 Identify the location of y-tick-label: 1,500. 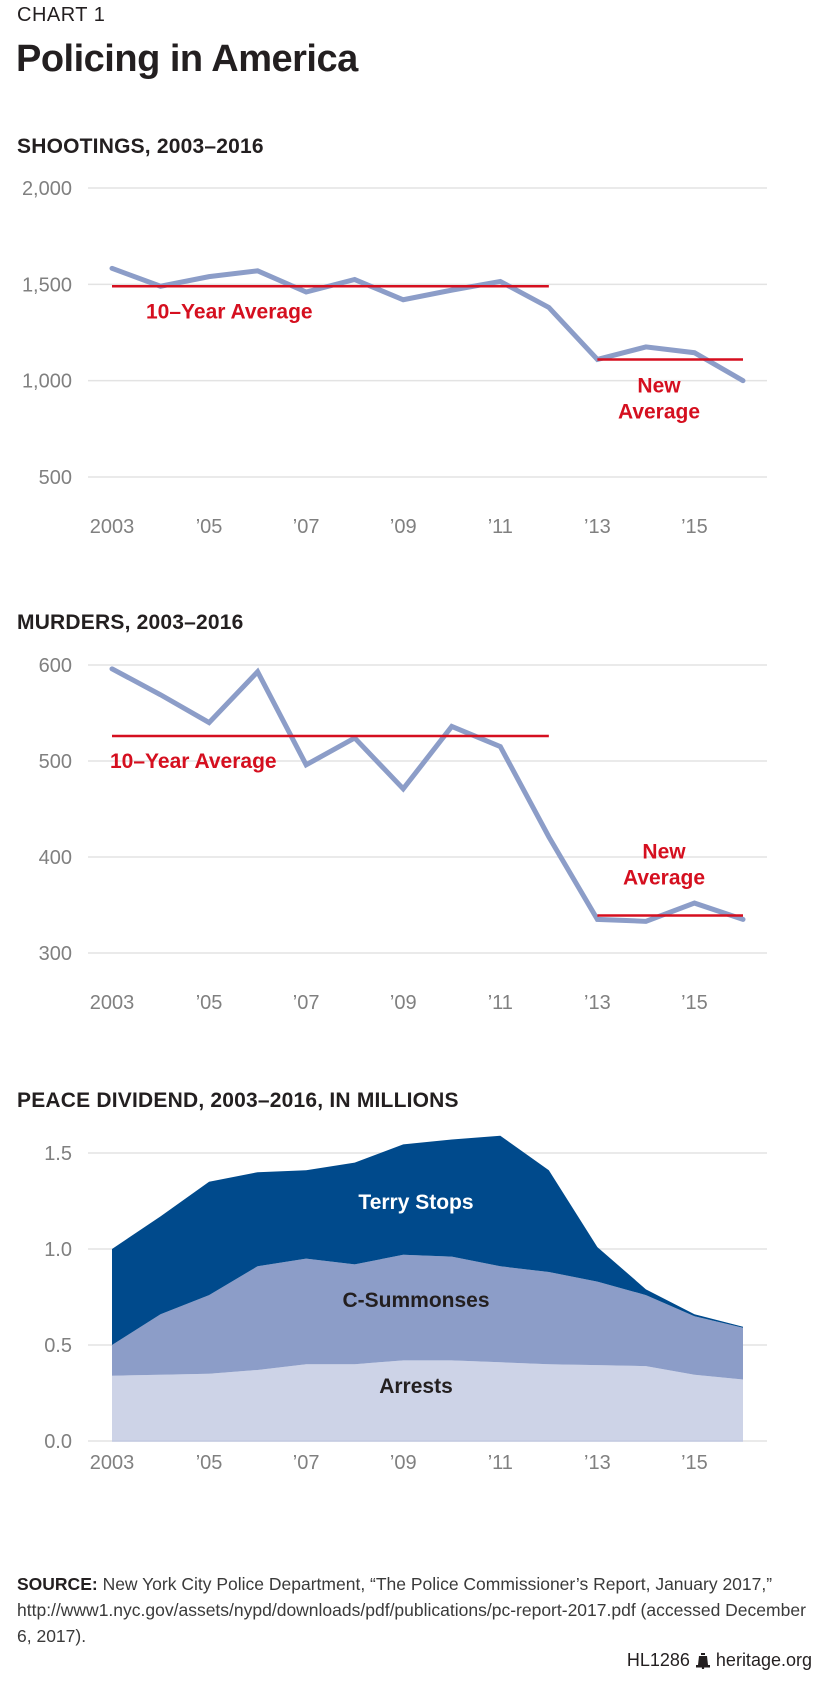
(47, 285).